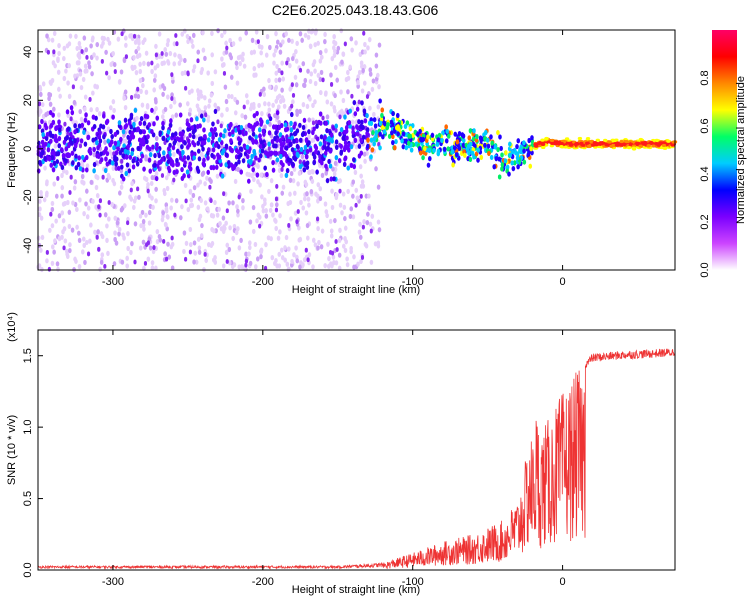 The image size is (750, 600). What do you see at coordinates (28, 246) in the screenshot?
I see `y-tick-label: -40` at bounding box center [28, 246].